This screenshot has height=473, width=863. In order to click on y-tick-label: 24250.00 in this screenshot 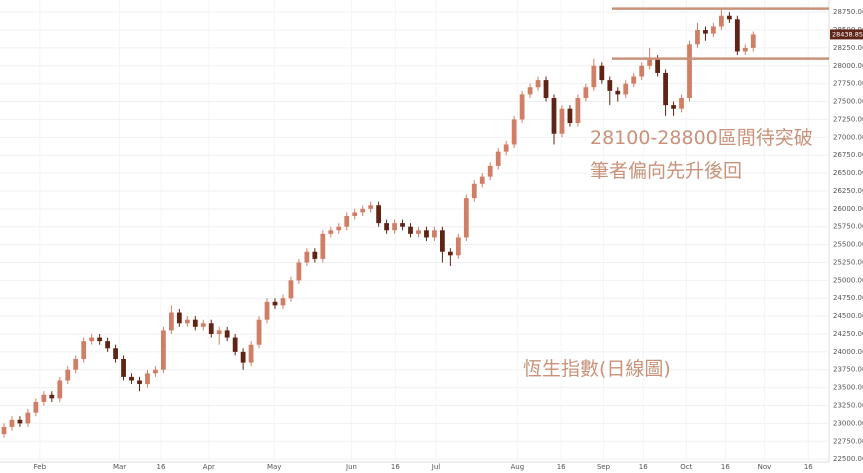, I will do `click(848, 334)`.